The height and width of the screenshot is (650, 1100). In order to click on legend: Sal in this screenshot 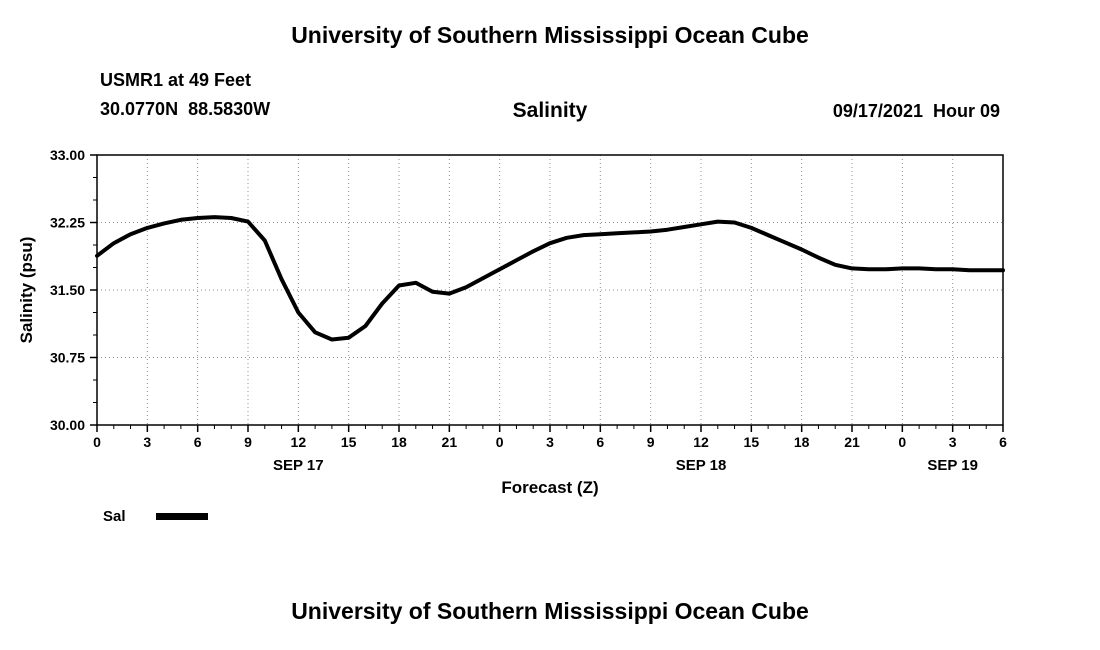, I will do `click(155, 516)`.